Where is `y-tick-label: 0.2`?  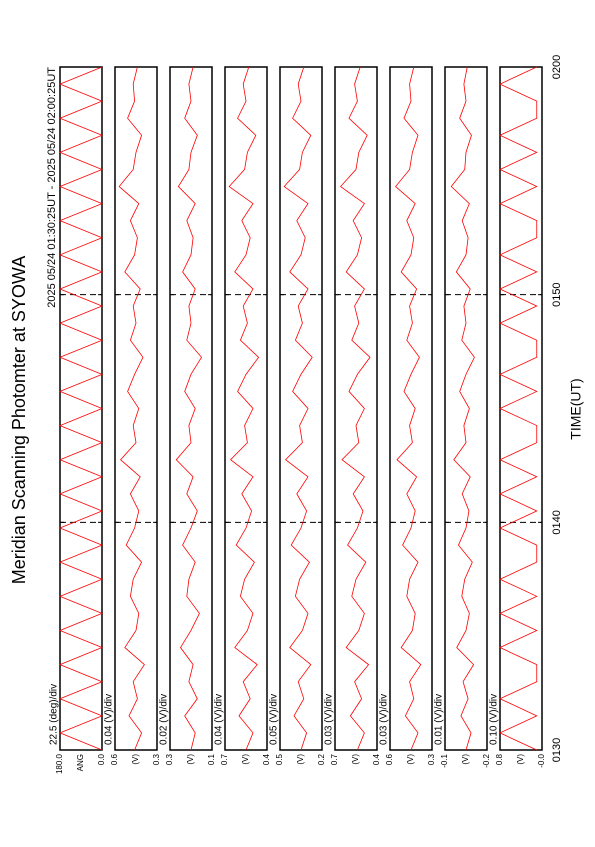
y-tick-label: 0.2 is located at coordinates (321, 759).